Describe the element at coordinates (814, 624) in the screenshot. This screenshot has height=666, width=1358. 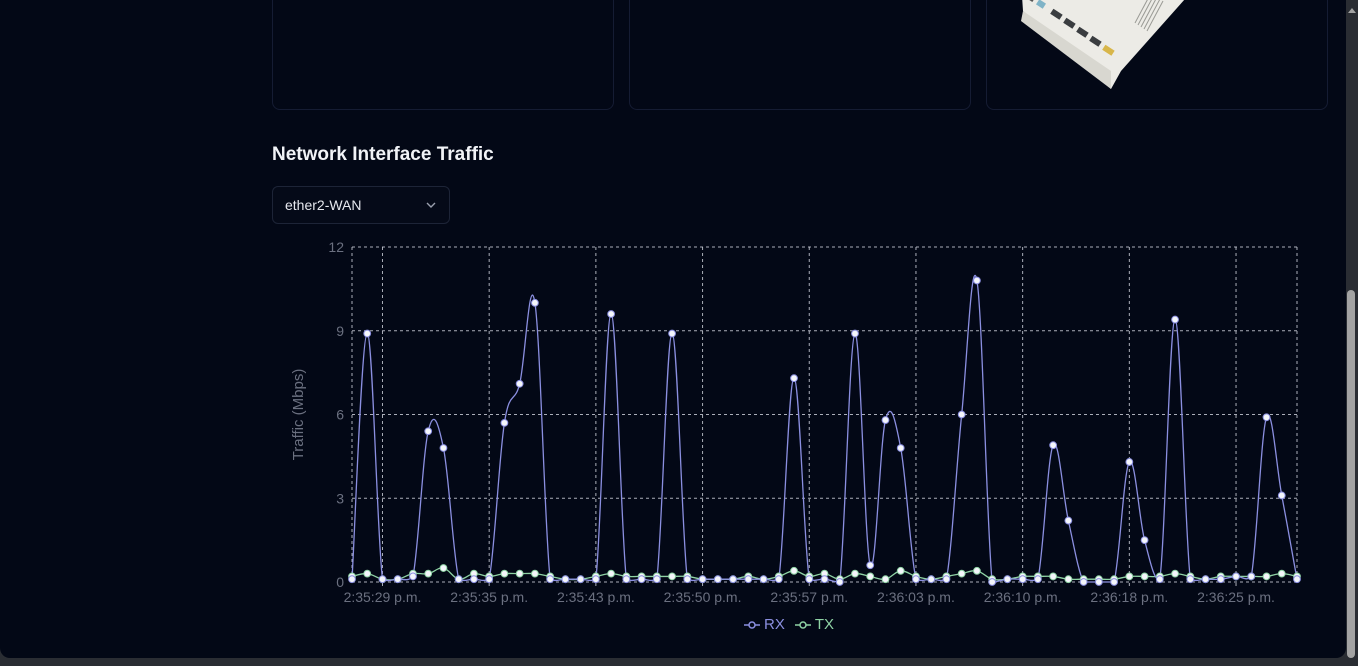
I see `legend-item-tx: TX` at that location.